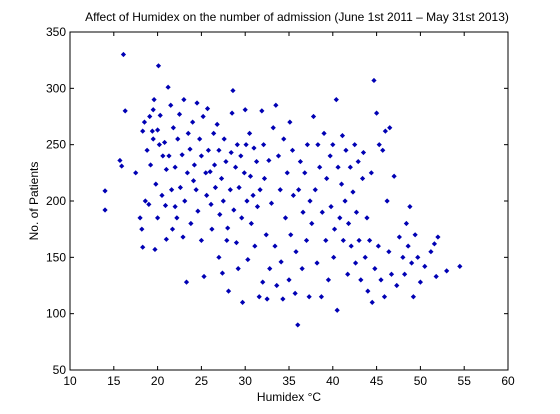 This screenshot has width=560, height=414. What do you see at coordinates (246, 381) in the screenshot?
I see `x-tick-label: 30` at bounding box center [246, 381].